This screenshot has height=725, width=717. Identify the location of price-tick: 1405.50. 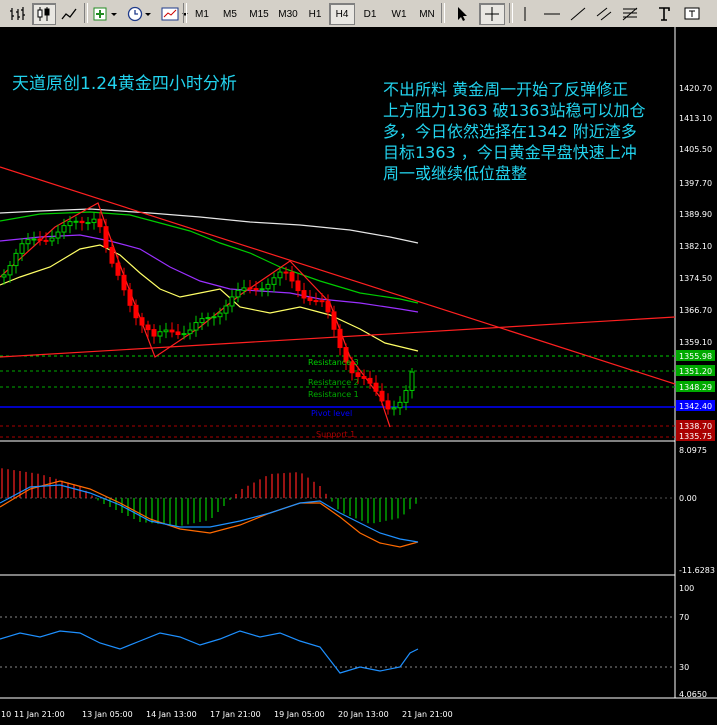
(695, 149).